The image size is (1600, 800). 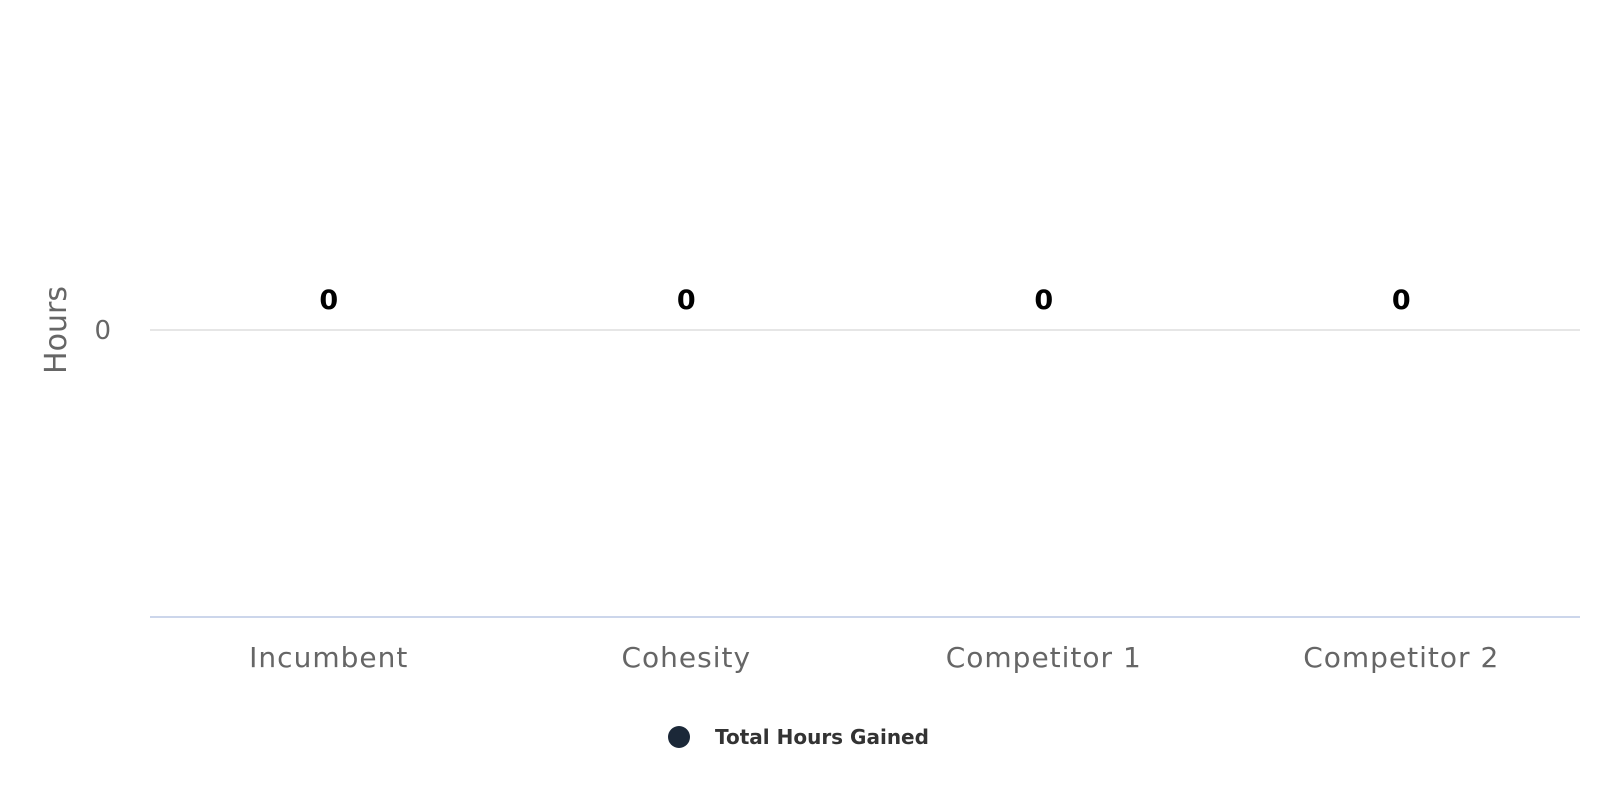 I want to click on x-axis-label: Competitor 1, so click(x=1044, y=657).